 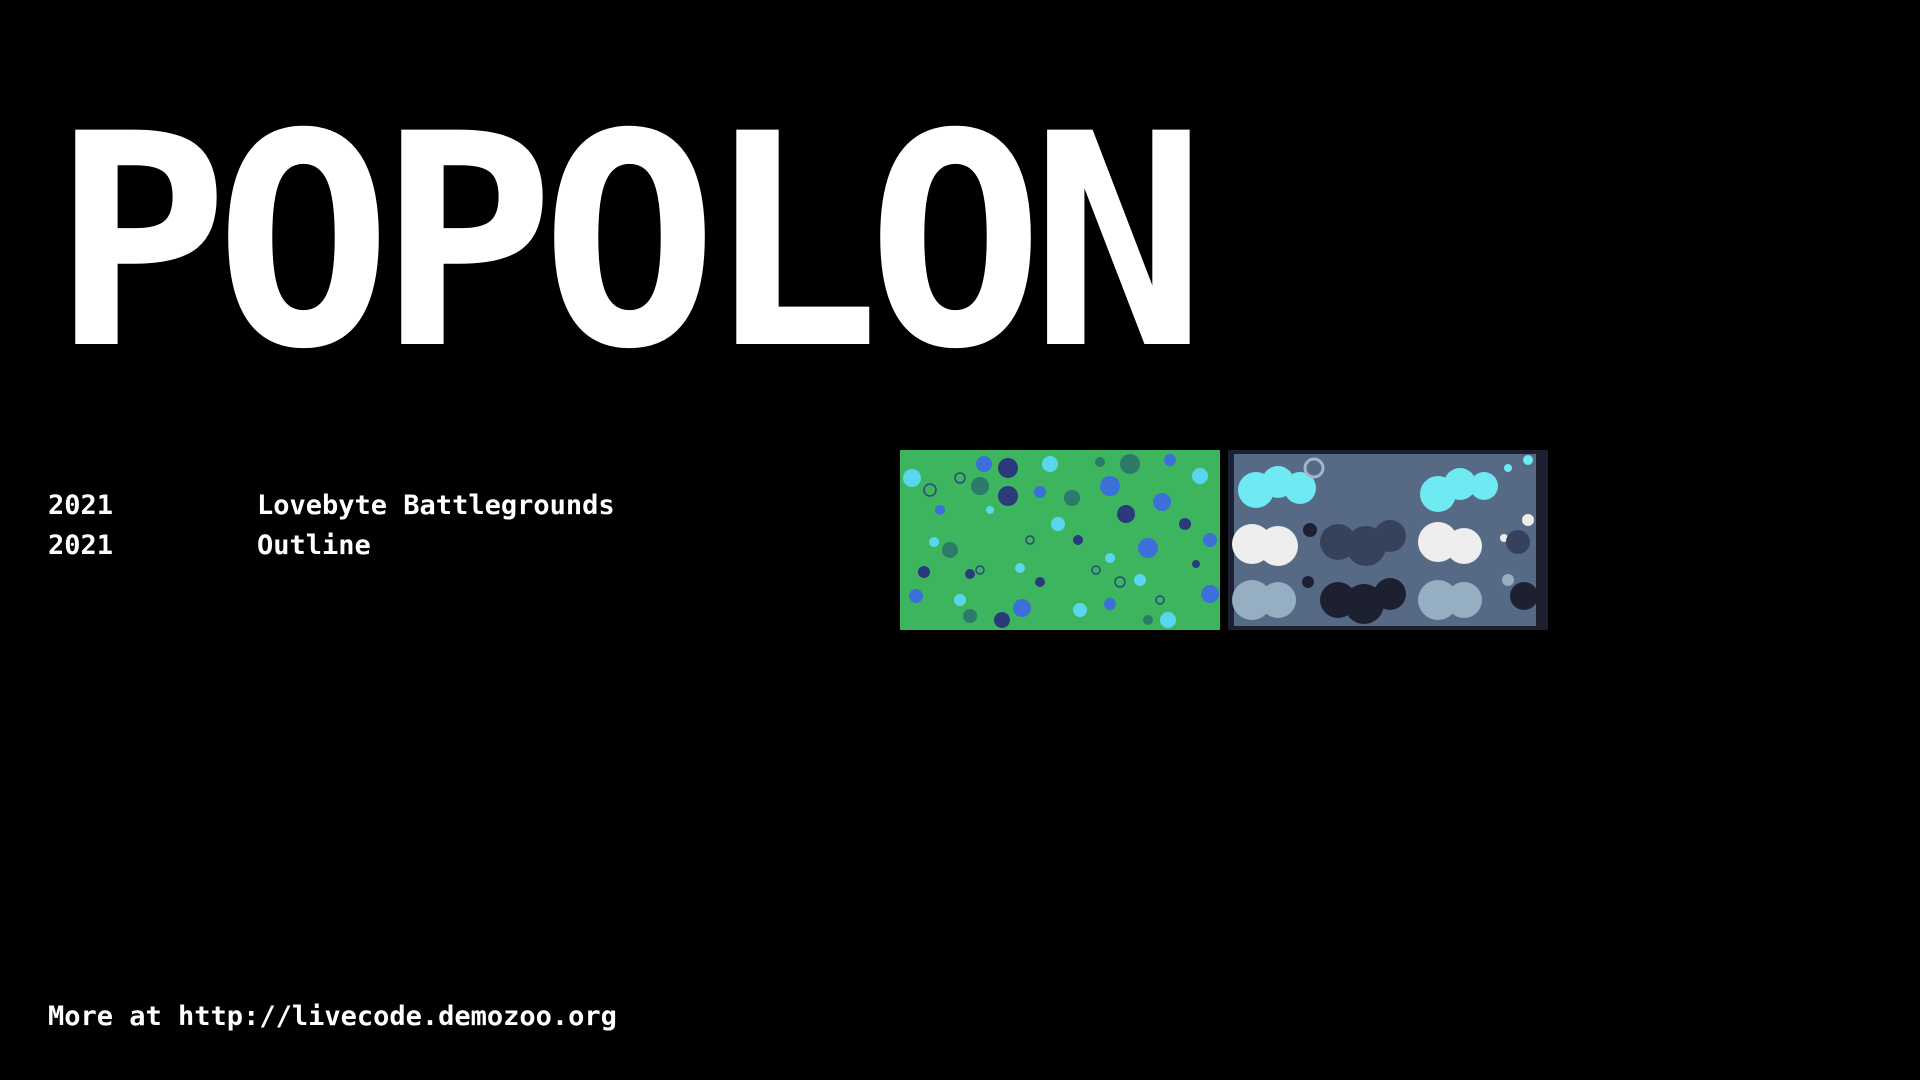 What do you see at coordinates (1224, 540) in the screenshot?
I see `thumbnail-row` at bounding box center [1224, 540].